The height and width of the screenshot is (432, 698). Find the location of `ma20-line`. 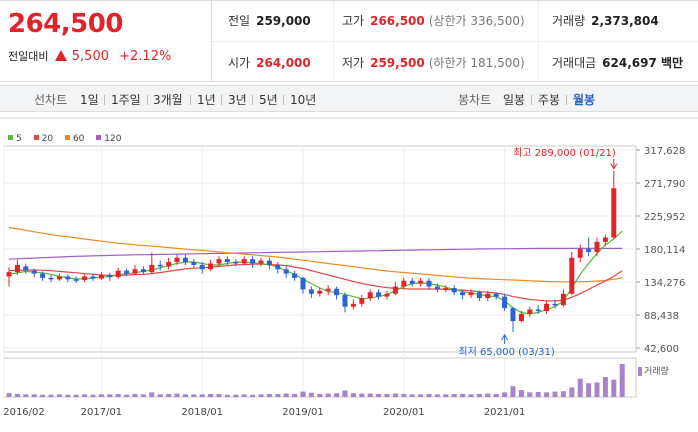

ma20-line is located at coordinates (315, 282).